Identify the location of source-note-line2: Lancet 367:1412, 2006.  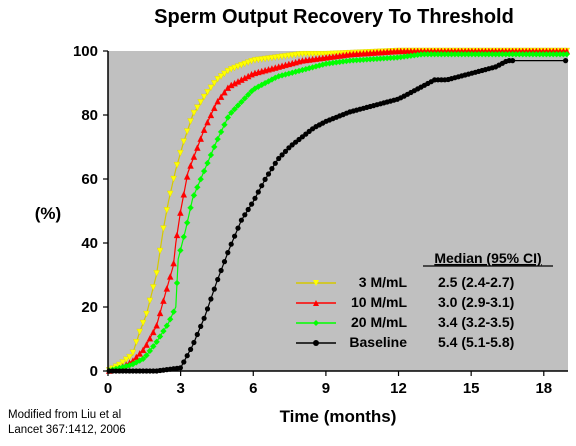
(67, 430).